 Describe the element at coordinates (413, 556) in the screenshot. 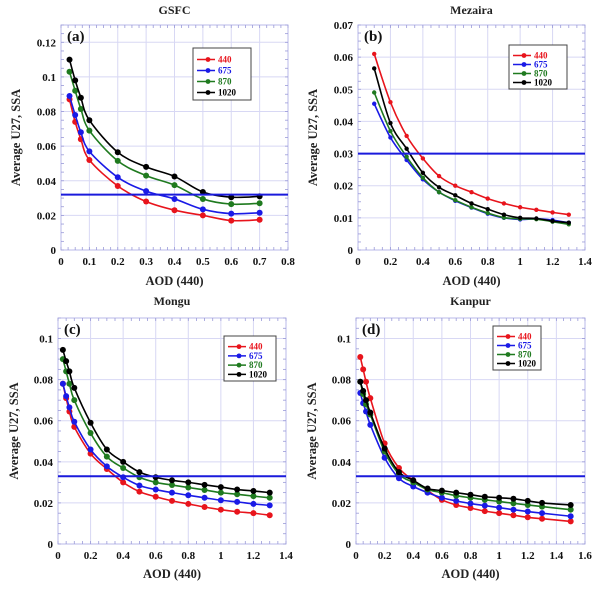

I see `x-tick-label: 0.4` at that location.